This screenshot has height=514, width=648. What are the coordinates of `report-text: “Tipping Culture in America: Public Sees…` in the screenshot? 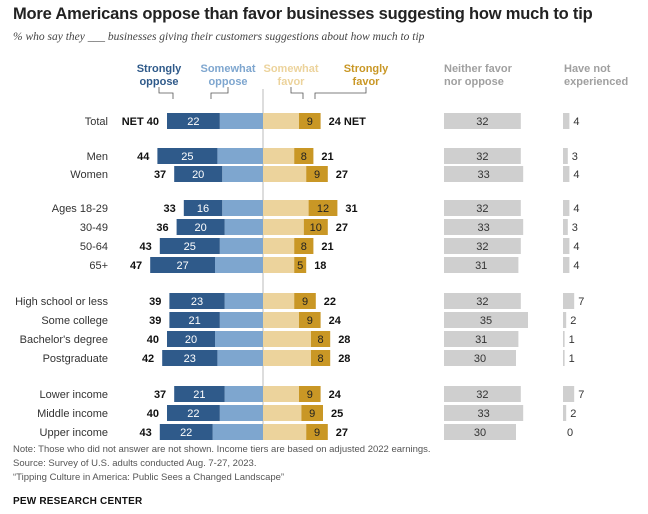 It's located at (149, 477).